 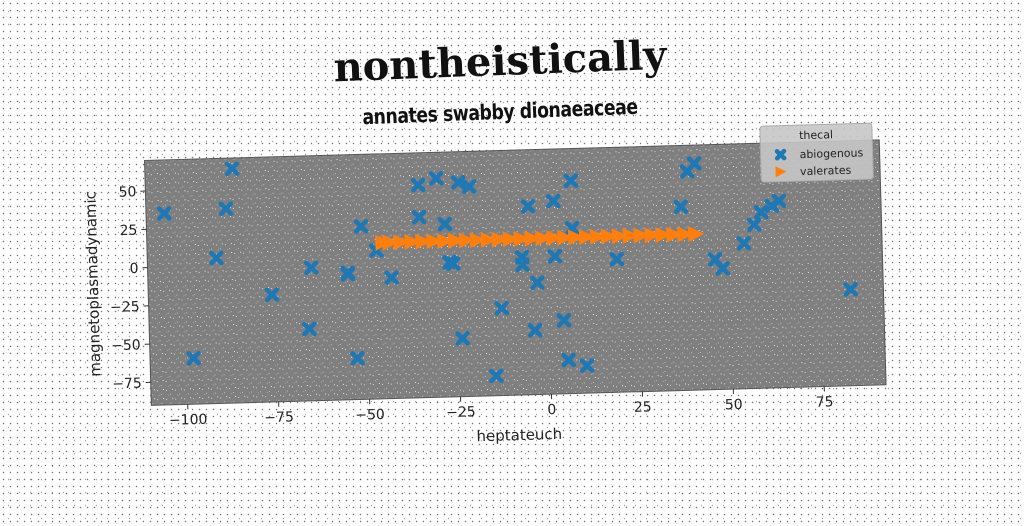 What do you see at coordinates (831, 153) in the screenshot?
I see `legend-label-abiogenous: abiogenous` at bounding box center [831, 153].